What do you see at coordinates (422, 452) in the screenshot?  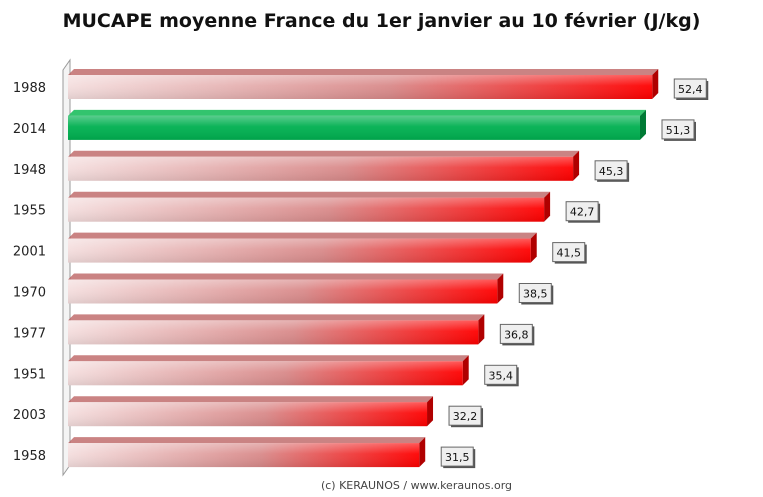 I see `bar-side-1958` at bounding box center [422, 452].